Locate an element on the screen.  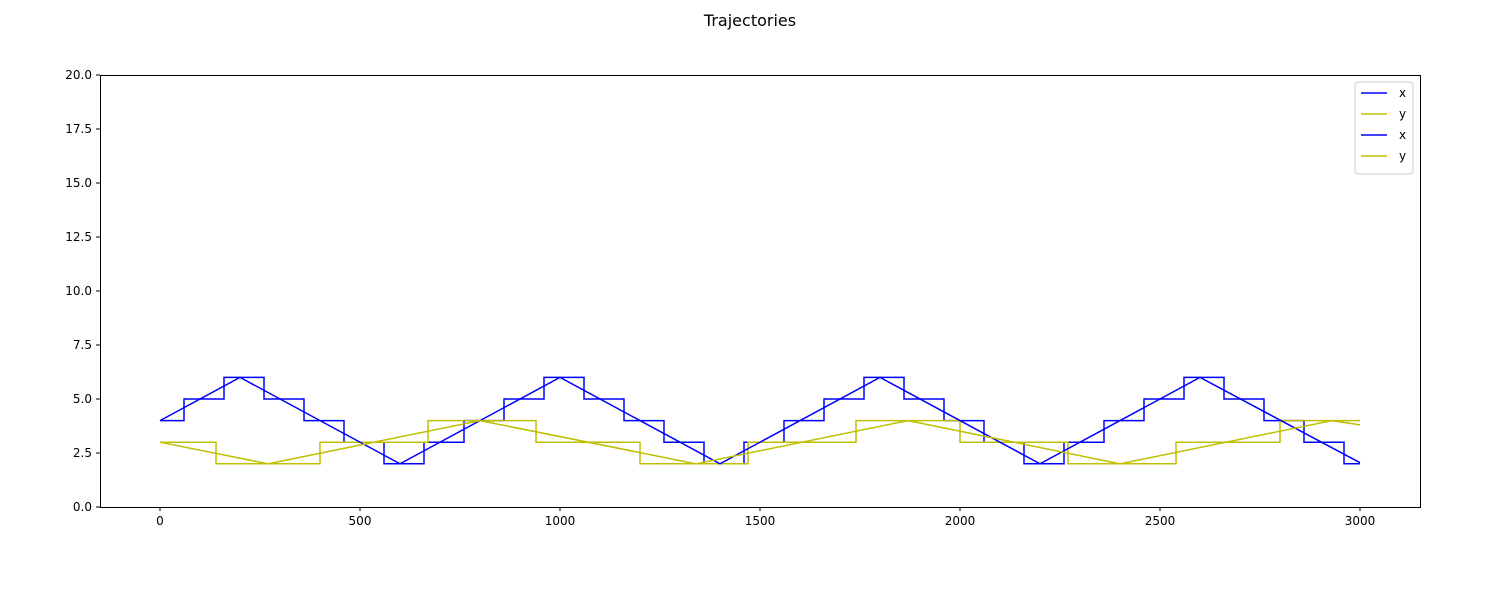
plot-lines is located at coordinates (760, 420).